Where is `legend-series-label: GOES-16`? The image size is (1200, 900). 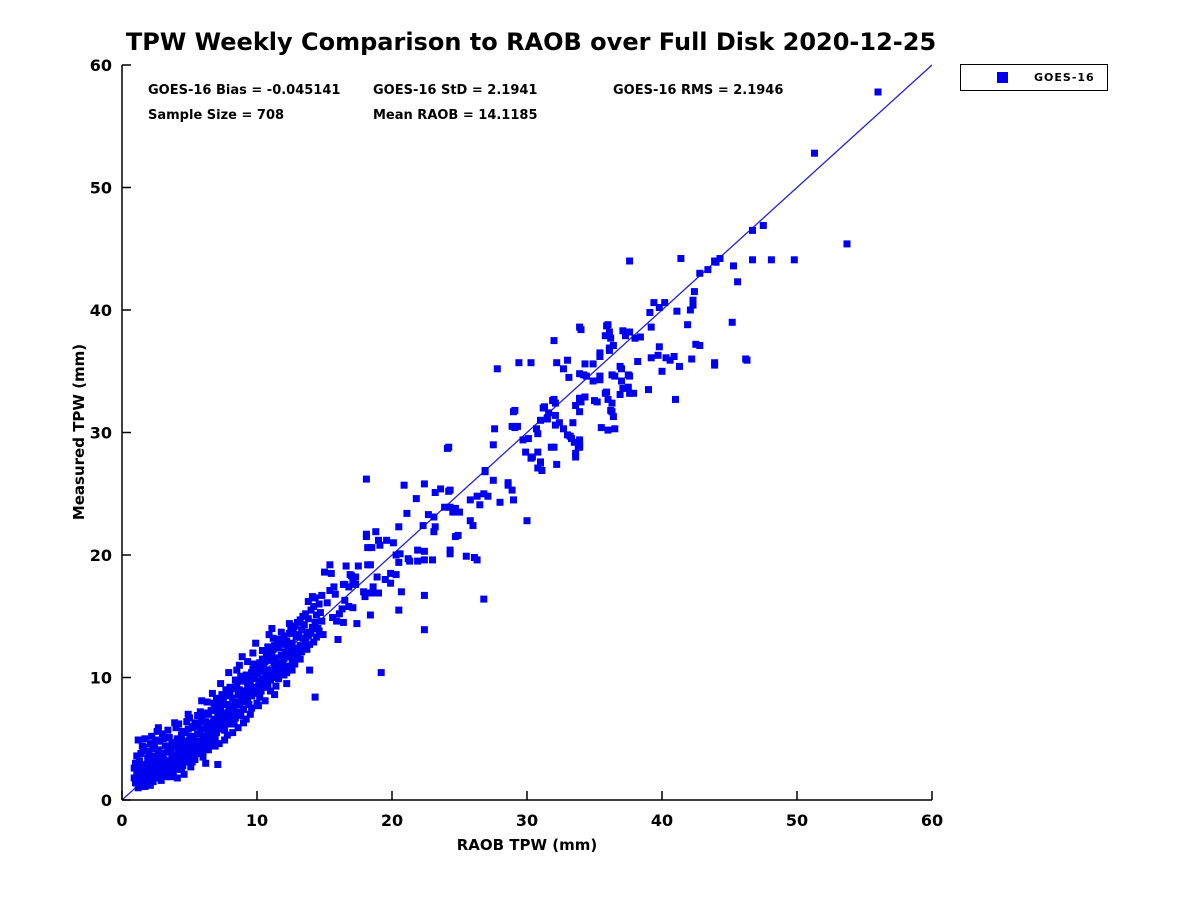 legend-series-label: GOES-16 is located at coordinates (1064, 77).